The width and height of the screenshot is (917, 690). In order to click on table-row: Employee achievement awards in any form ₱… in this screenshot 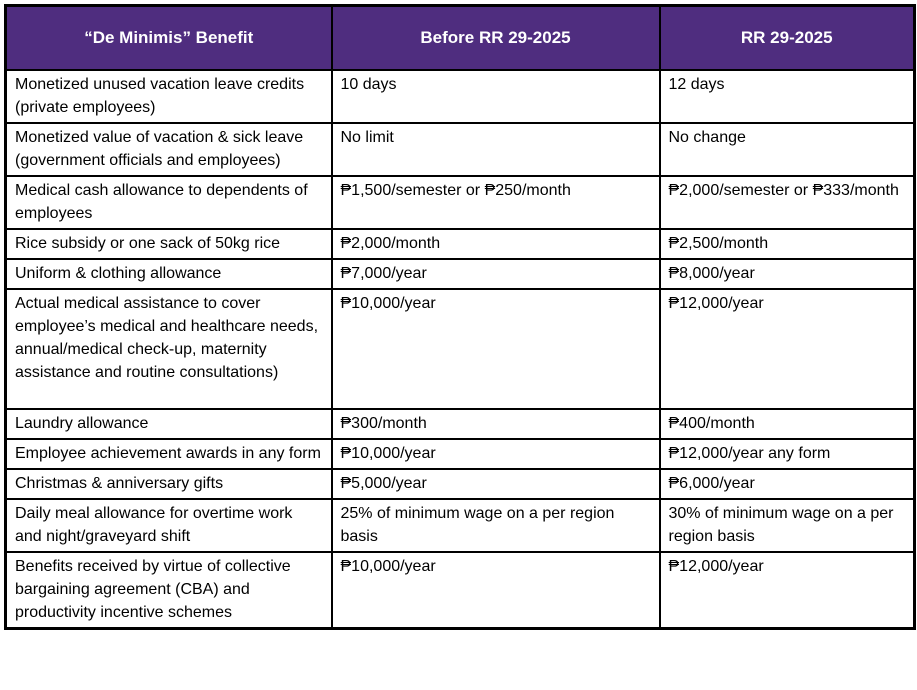, I will do `click(460, 453)`.